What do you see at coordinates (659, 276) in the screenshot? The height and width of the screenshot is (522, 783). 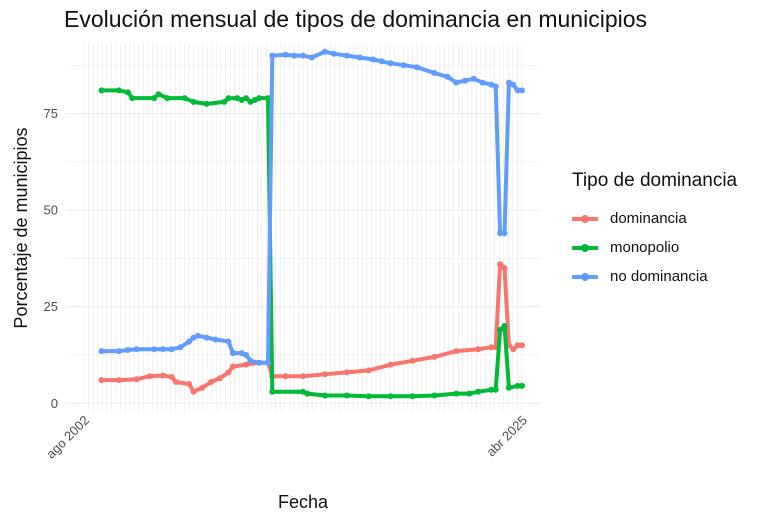 I see `legend-label: no dominancia` at bounding box center [659, 276].